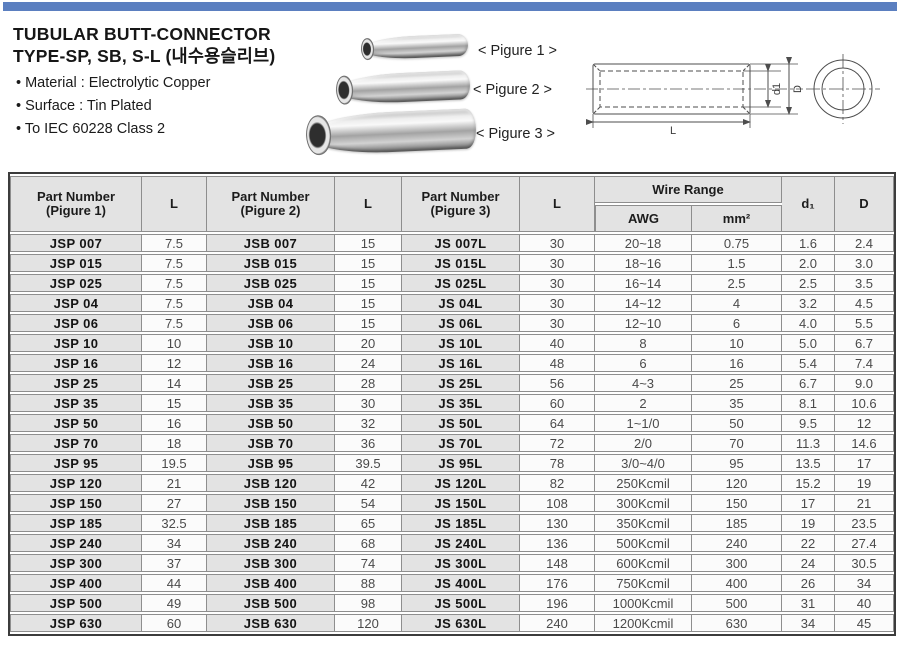 The image size is (900, 664). What do you see at coordinates (808, 323) in the screenshot?
I see `inner-diameter-d1: 4.0` at bounding box center [808, 323].